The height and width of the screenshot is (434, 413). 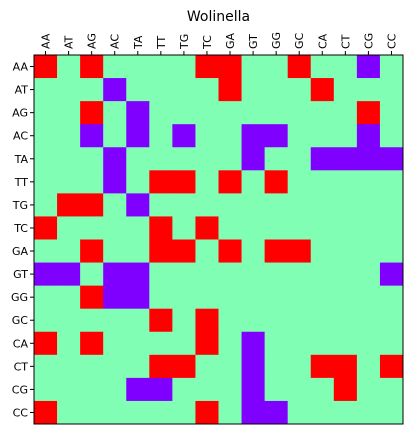 I want to click on heatmap-cell-AC-GG, so click(x=276, y=136).